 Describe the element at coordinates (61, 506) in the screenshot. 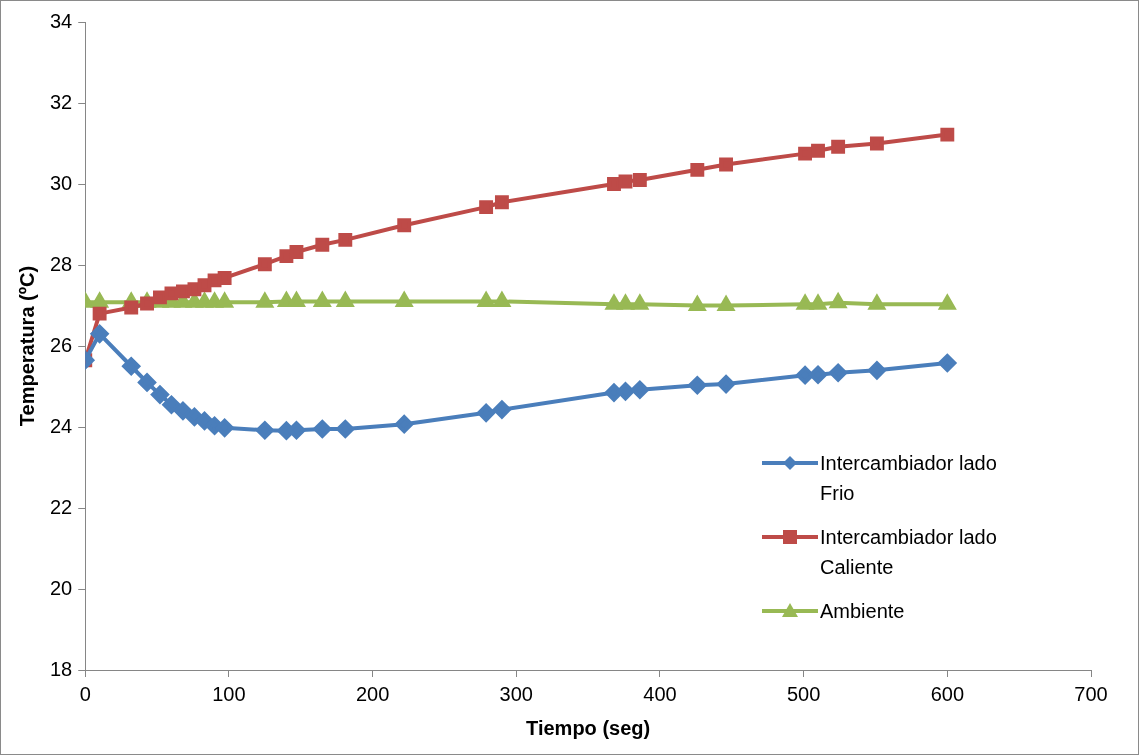

I see `y-tick-label: 22` at that location.